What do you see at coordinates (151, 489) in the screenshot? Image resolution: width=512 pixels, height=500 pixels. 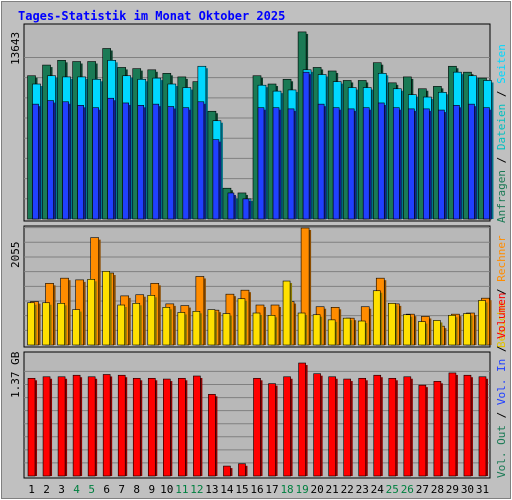 I see `x-tick-label: 9` at bounding box center [151, 489].